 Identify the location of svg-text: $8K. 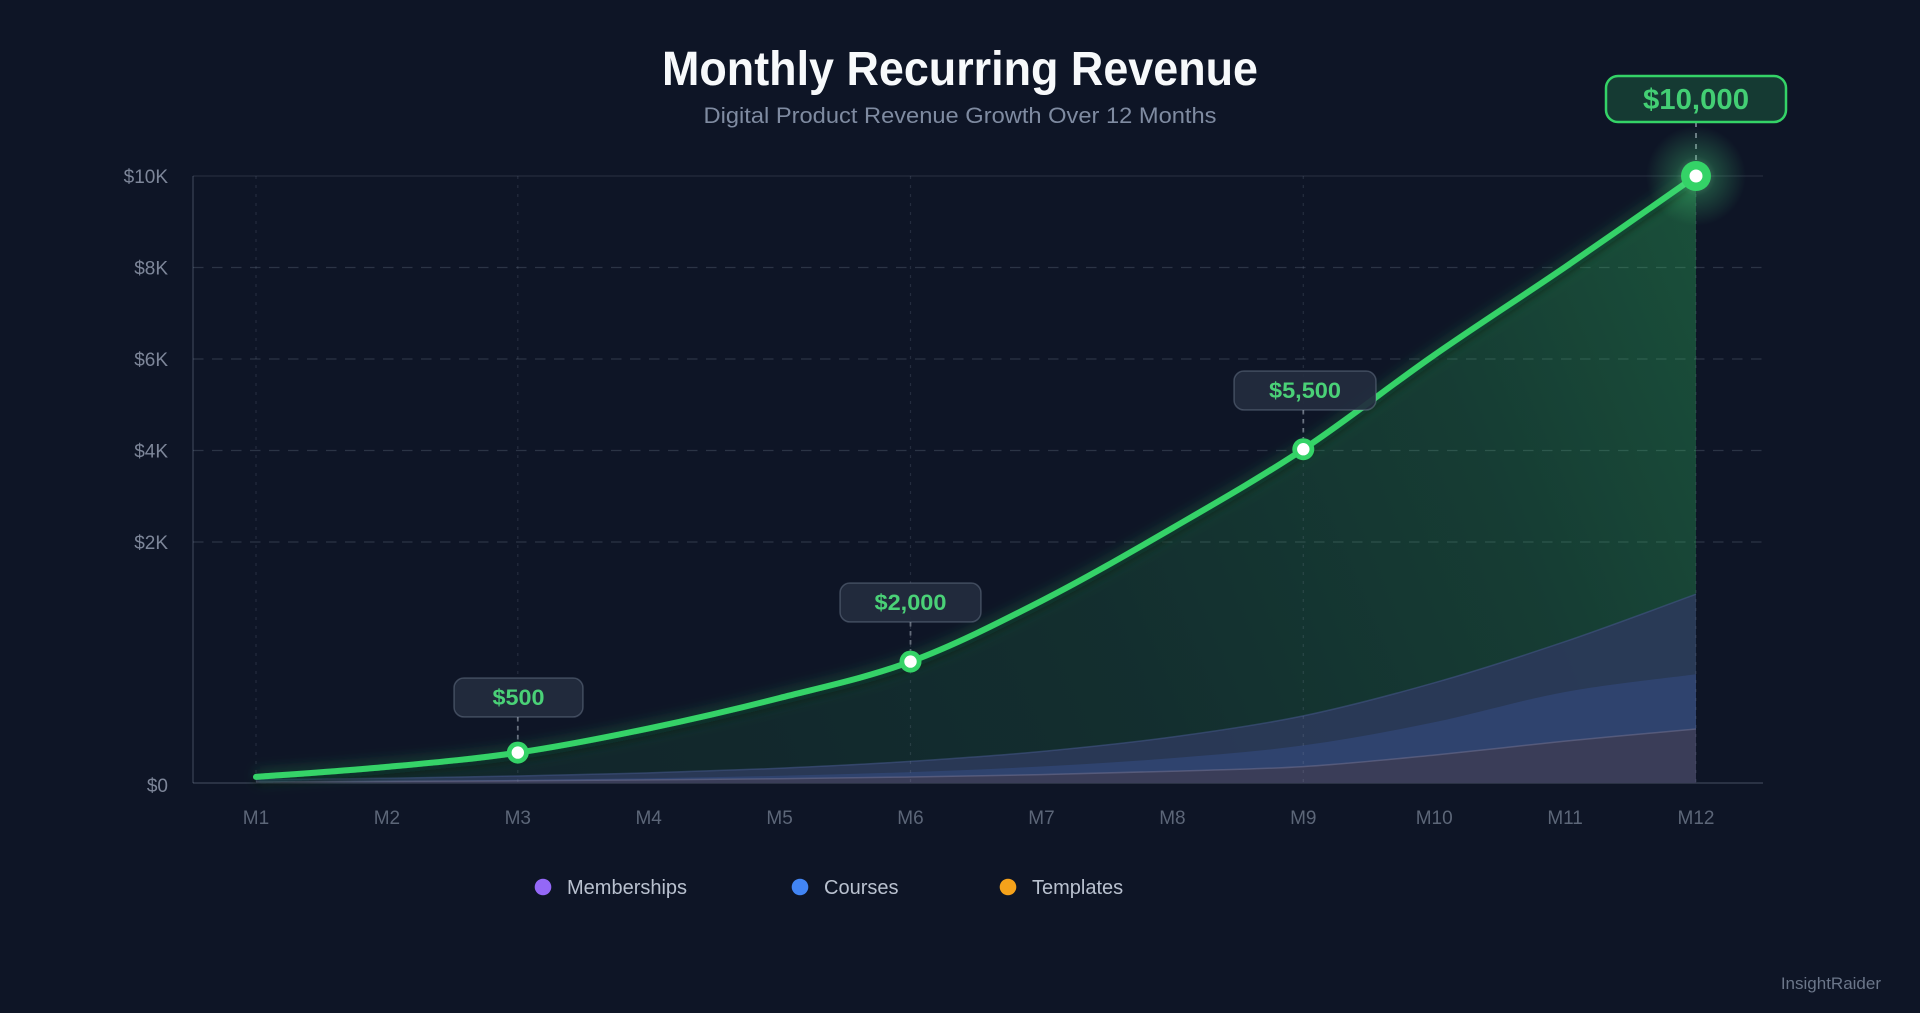
(151, 269).